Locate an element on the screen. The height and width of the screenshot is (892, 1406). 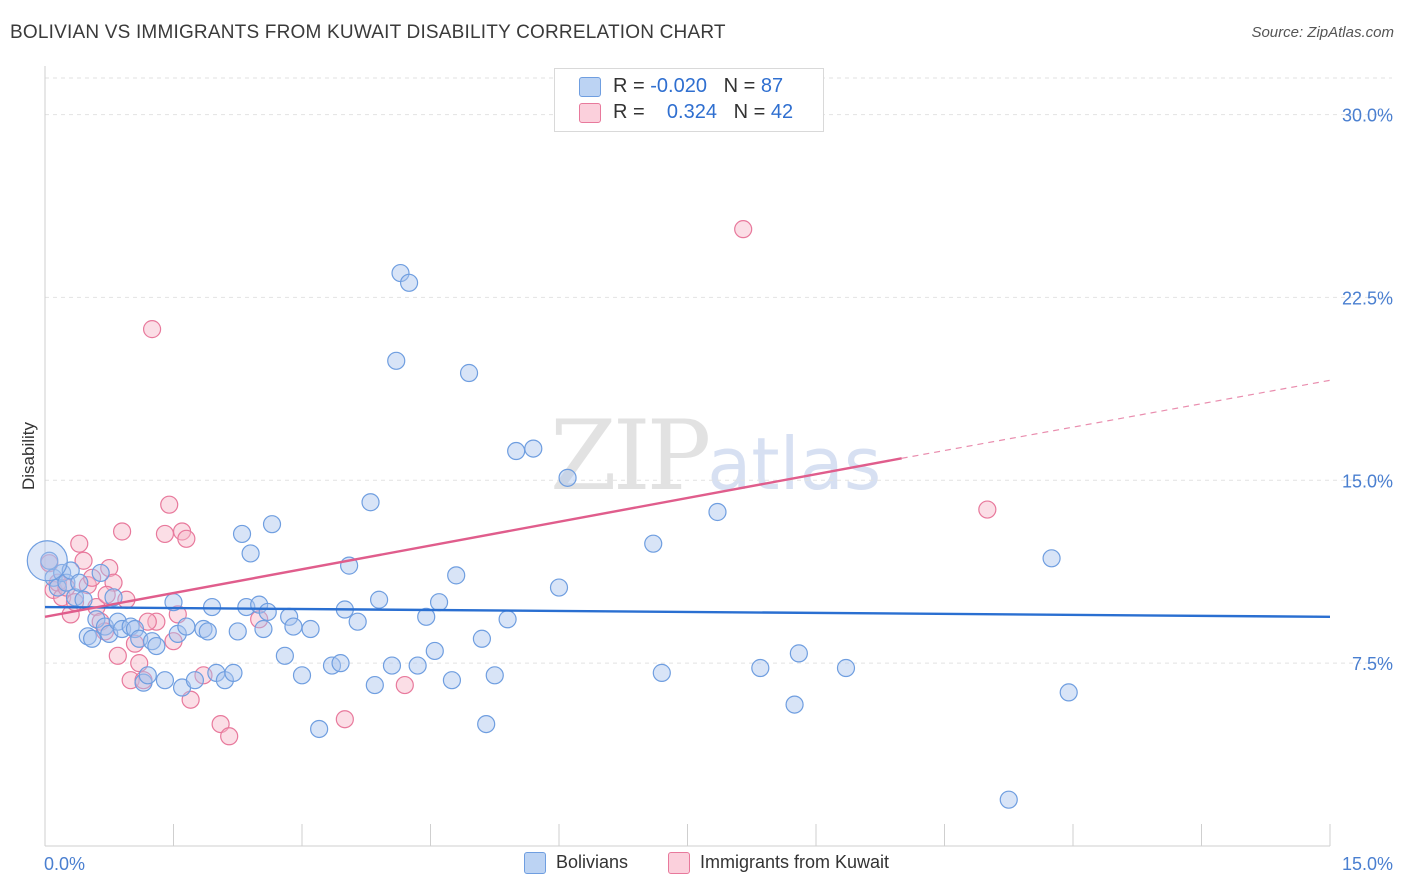
bolivian-point-large is located at coordinates (47, 561).